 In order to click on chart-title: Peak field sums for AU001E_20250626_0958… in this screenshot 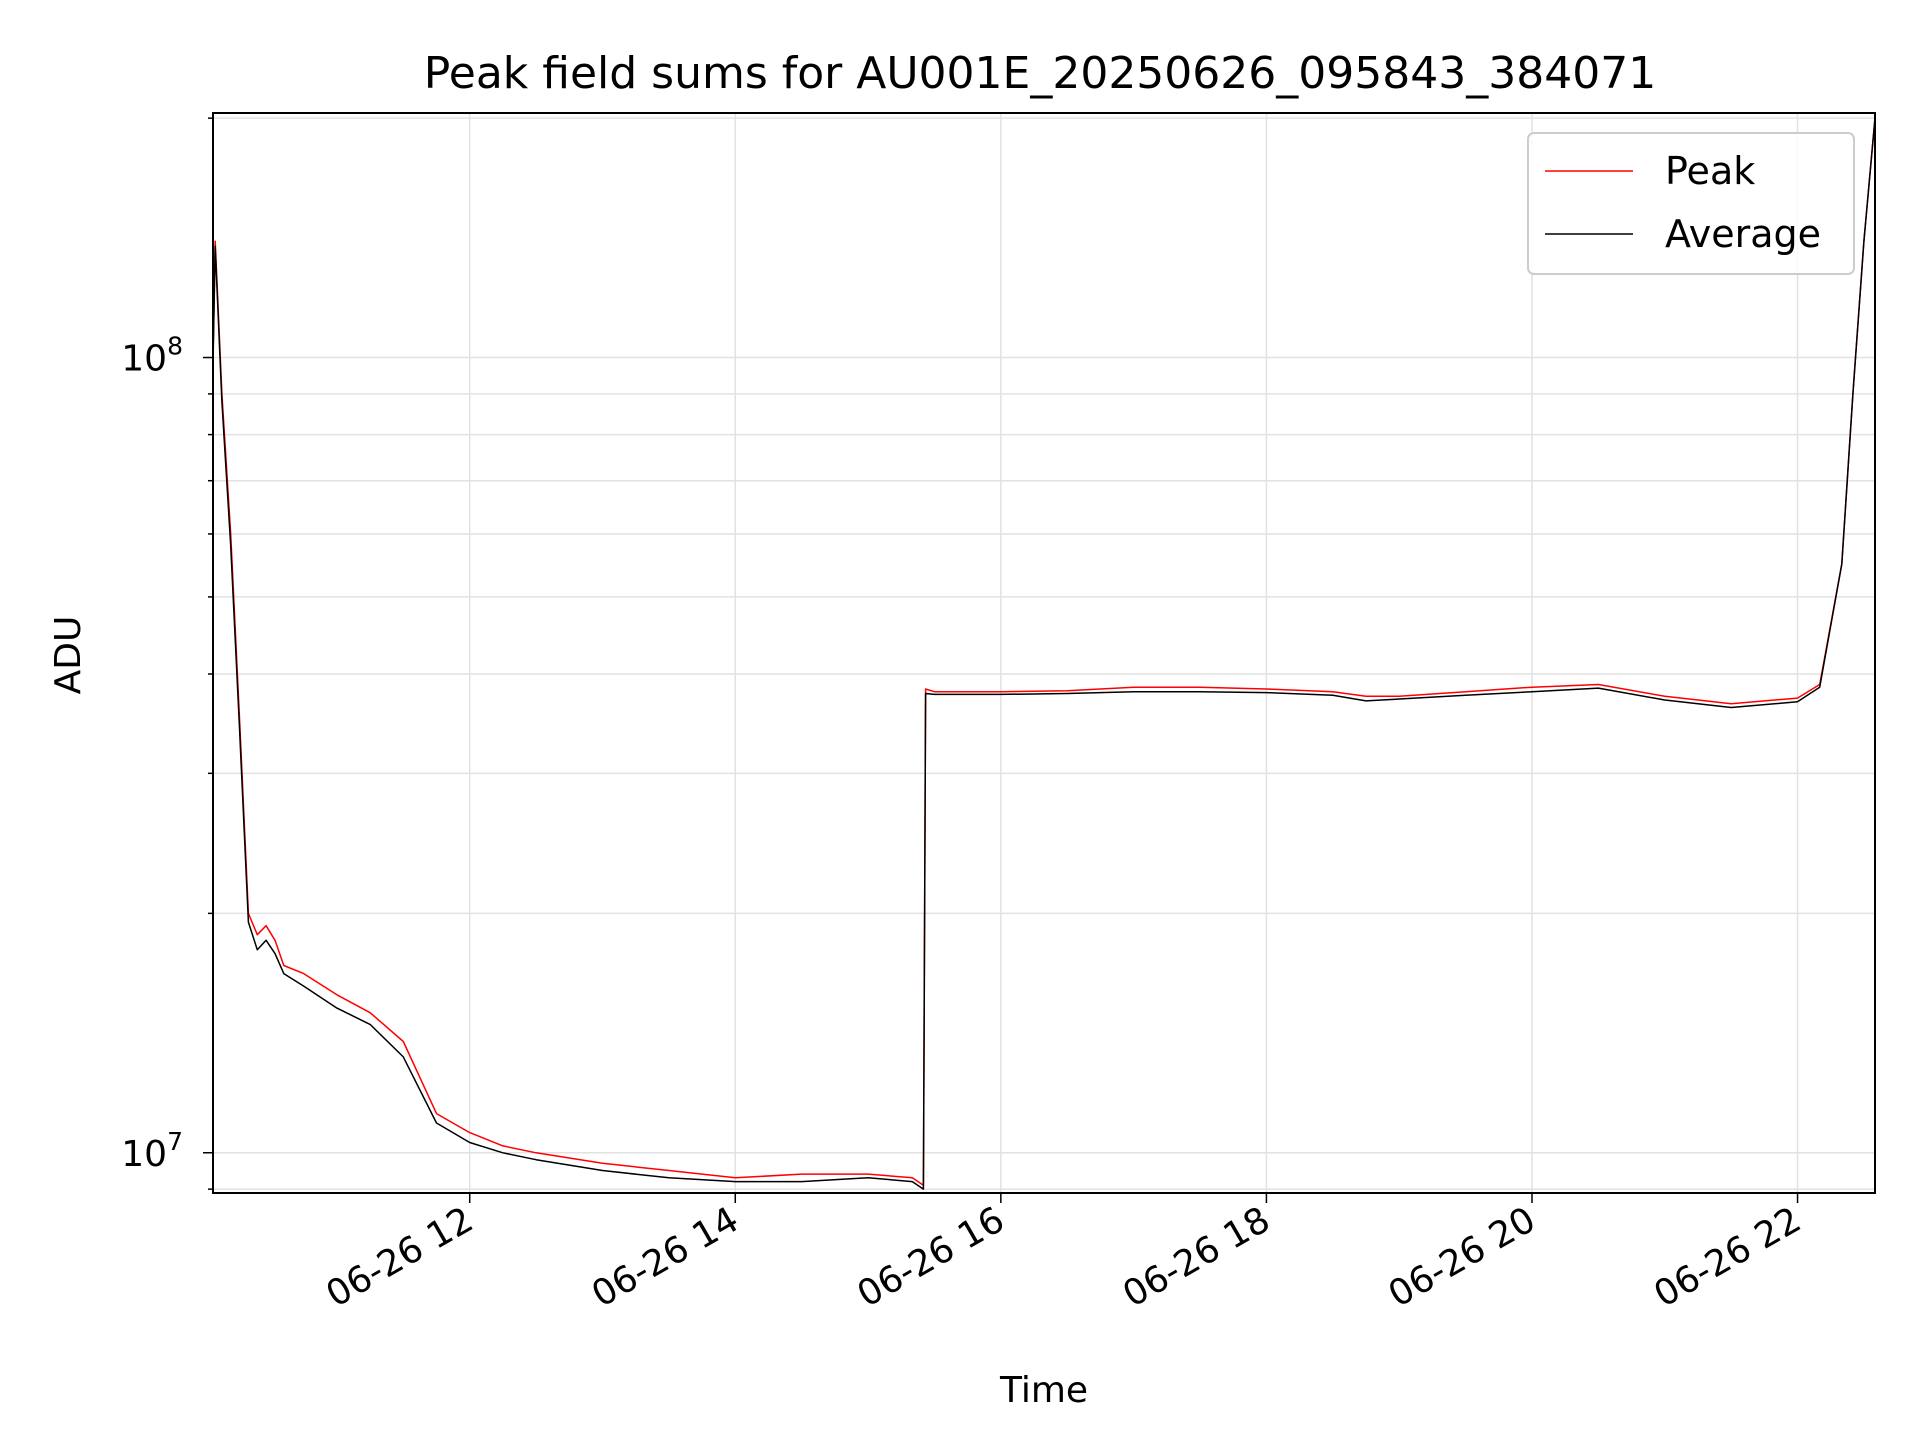, I will do `click(1040, 73)`.